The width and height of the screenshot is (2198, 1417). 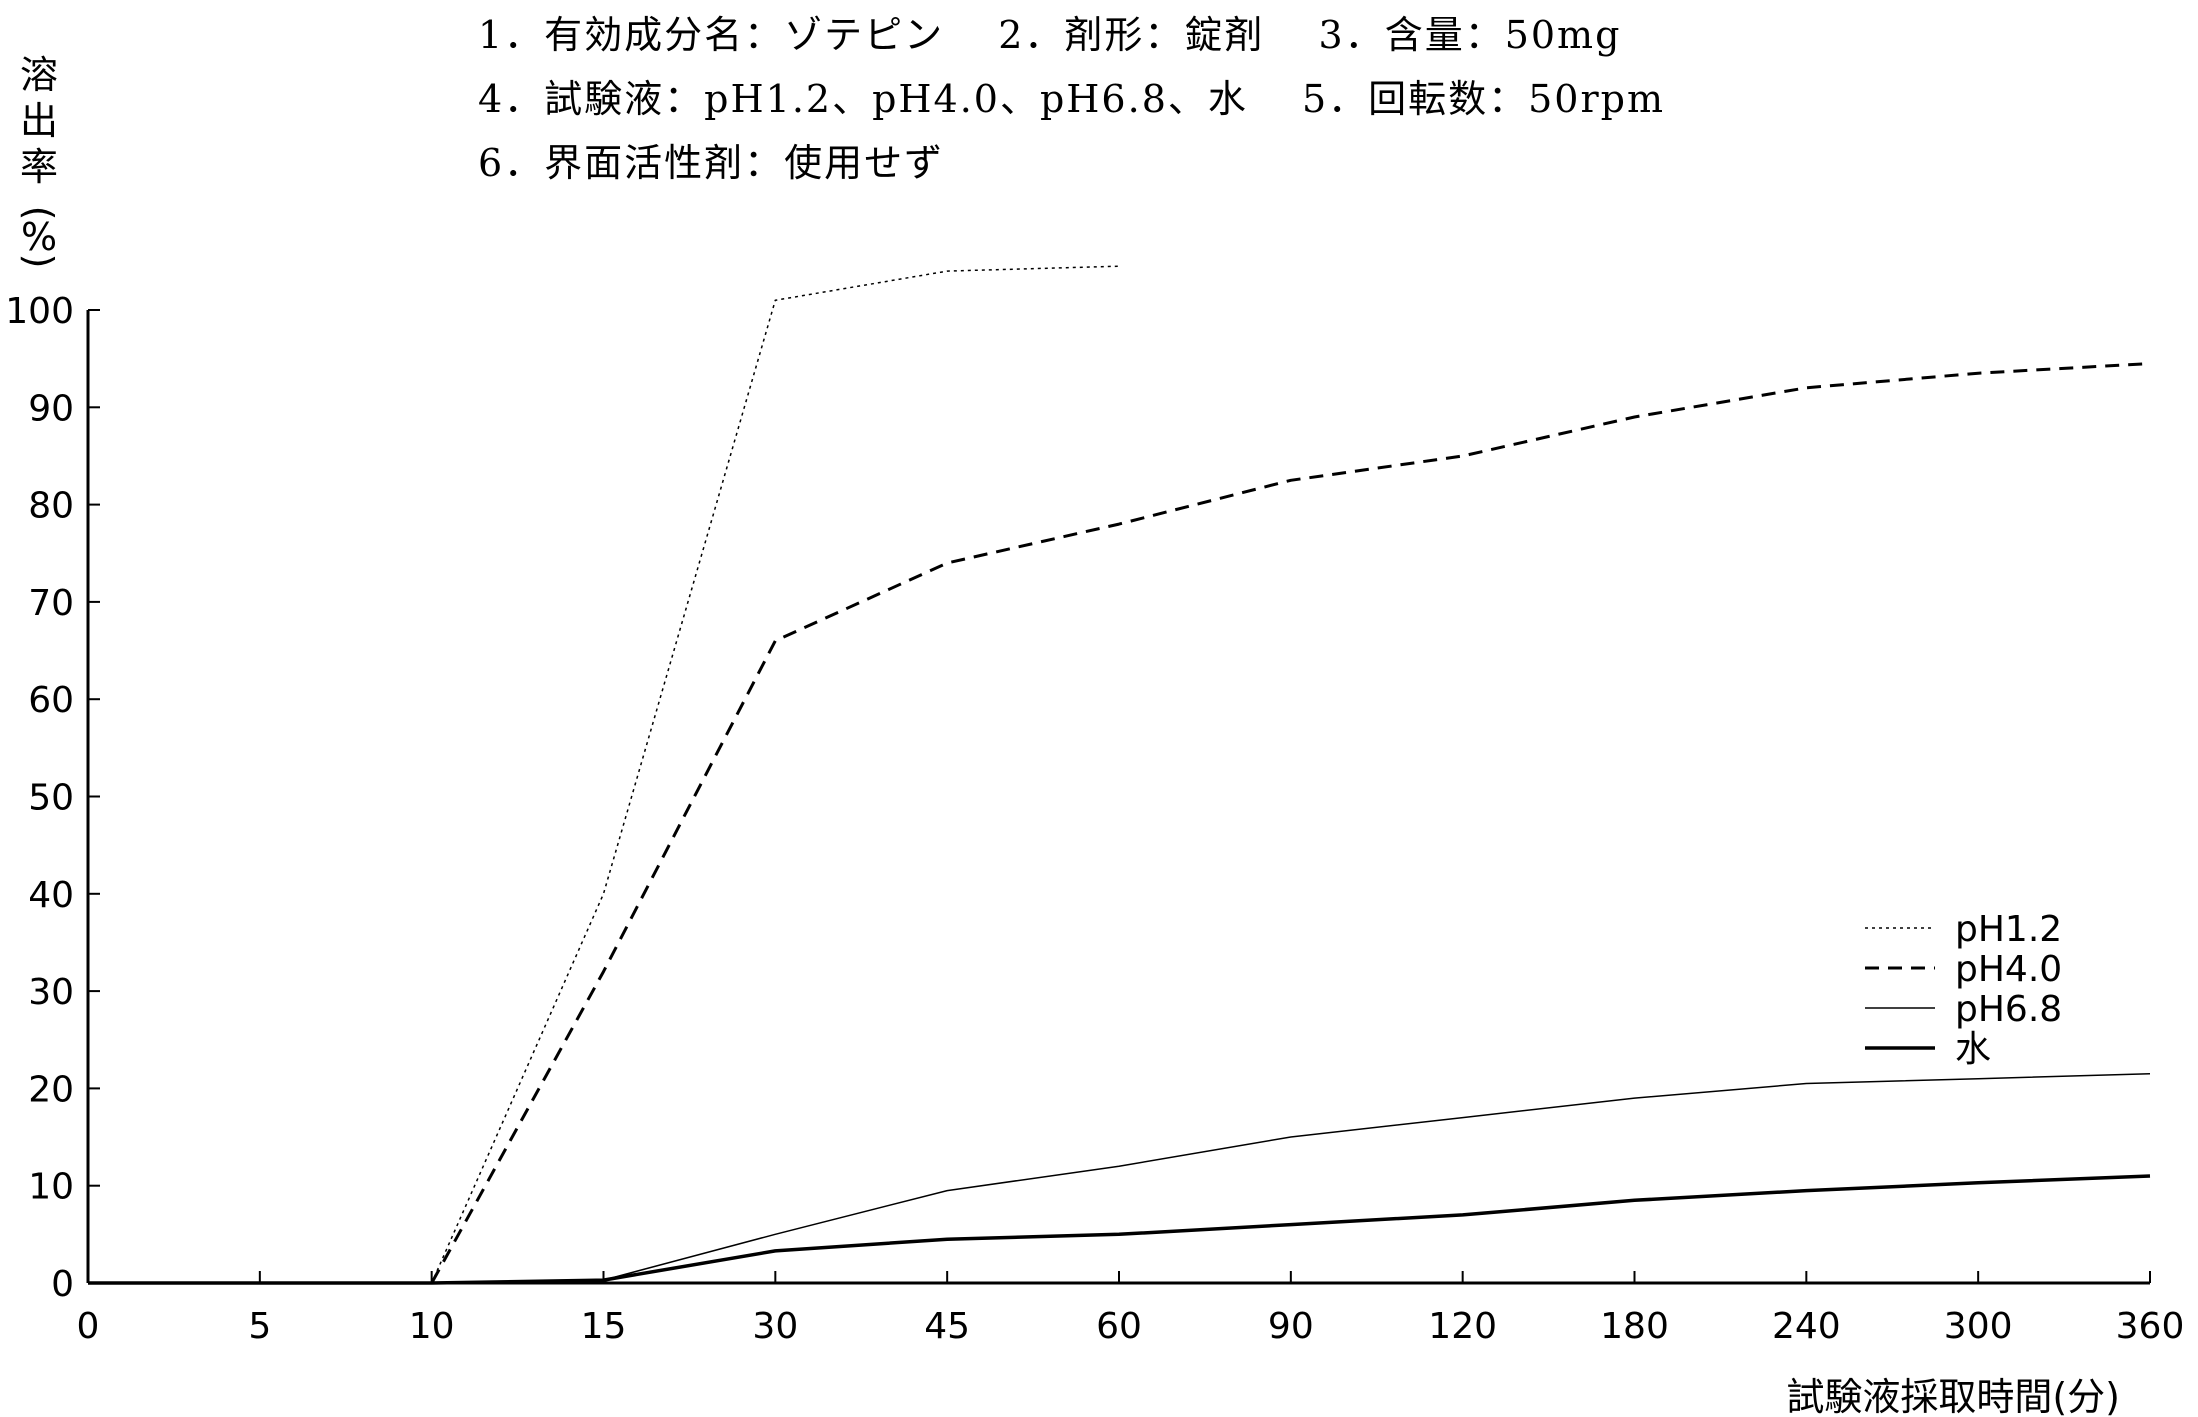 What do you see at coordinates (39, 311) in the screenshot?
I see `y-tick-label-100: 100` at bounding box center [39, 311].